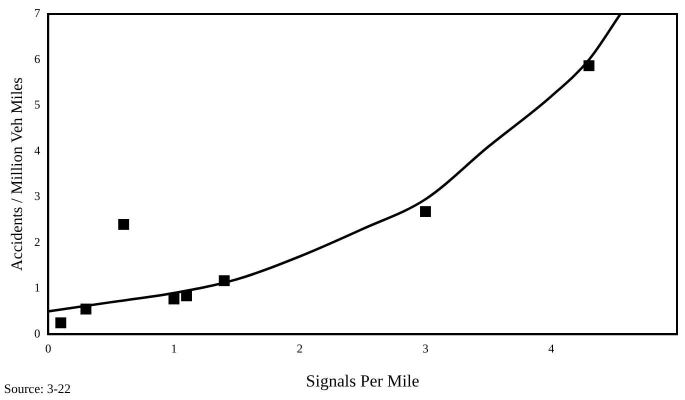  What do you see at coordinates (37, 196) in the screenshot?
I see `y-tick-label: 3` at bounding box center [37, 196].